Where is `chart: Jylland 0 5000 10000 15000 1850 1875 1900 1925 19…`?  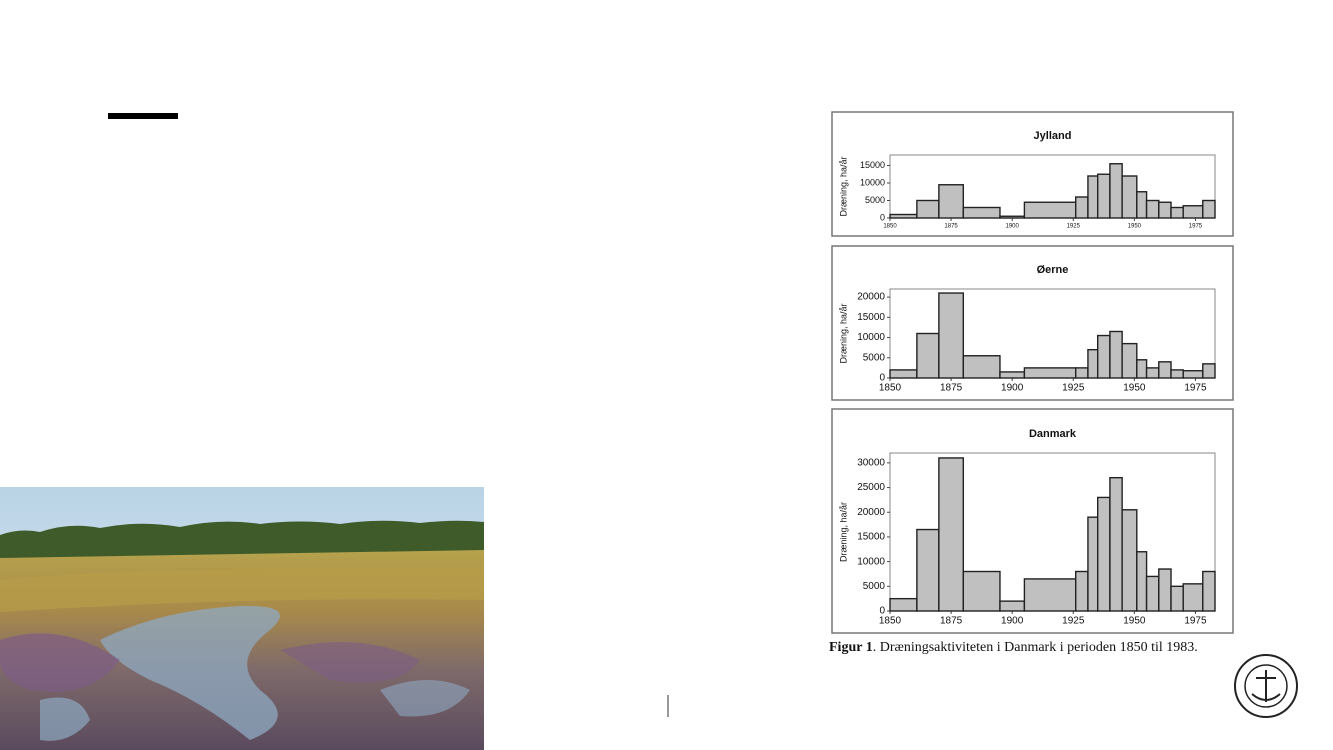 chart: Jylland 0 5000 10000 15000 1850 1875 1900 1925 19… is located at coordinates (1032, 174).